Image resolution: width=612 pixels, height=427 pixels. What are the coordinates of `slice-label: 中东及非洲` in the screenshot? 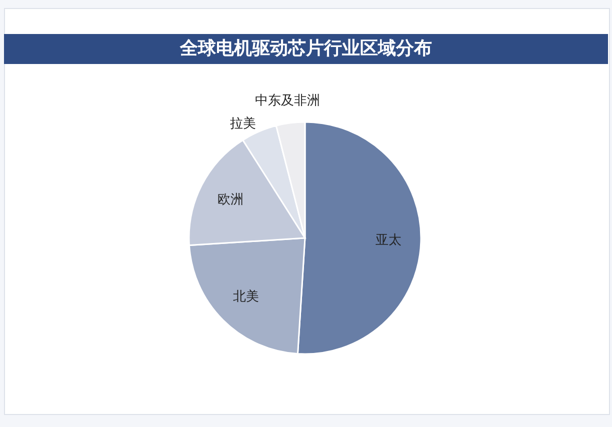 It's located at (287, 101).